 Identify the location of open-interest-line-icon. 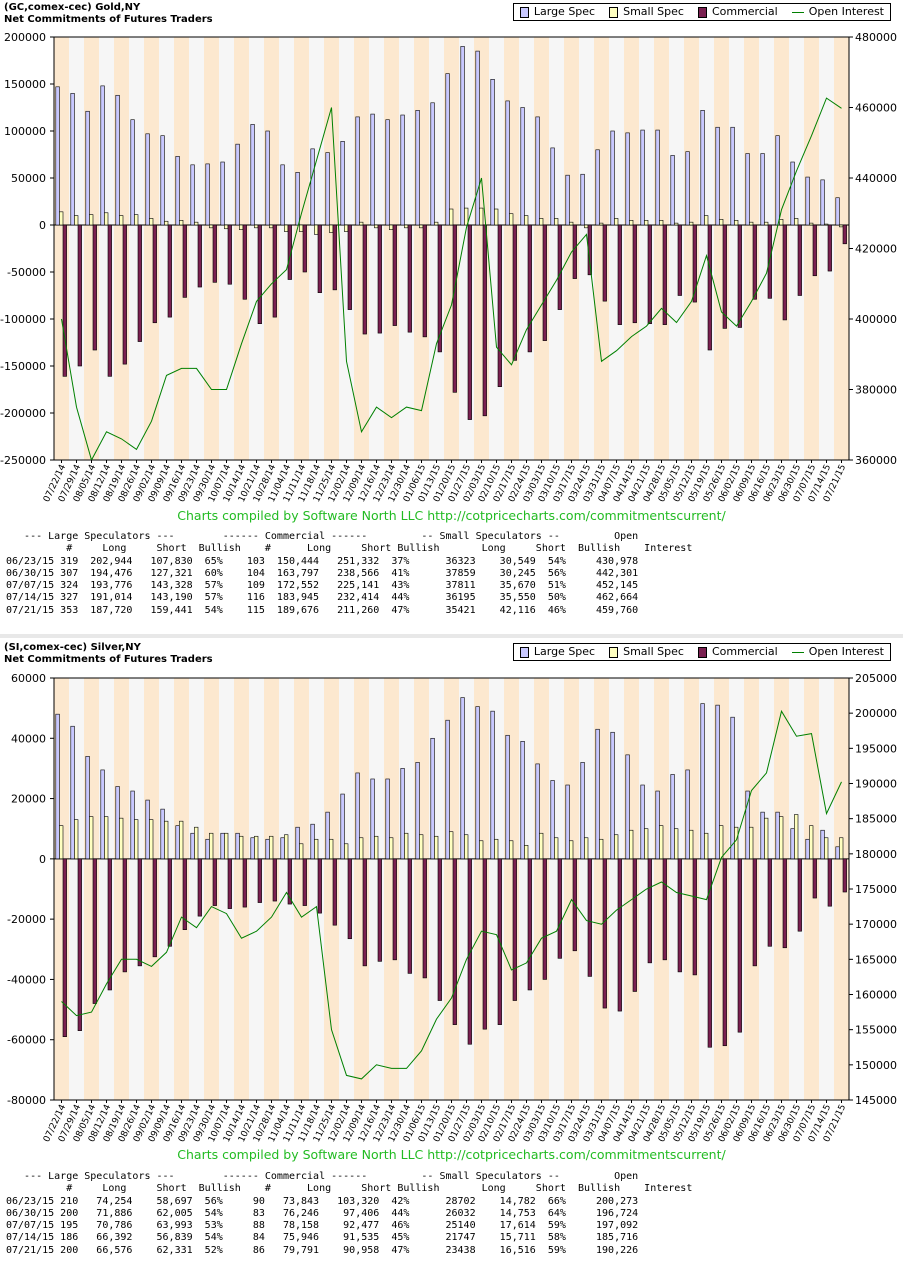
(797, 12).